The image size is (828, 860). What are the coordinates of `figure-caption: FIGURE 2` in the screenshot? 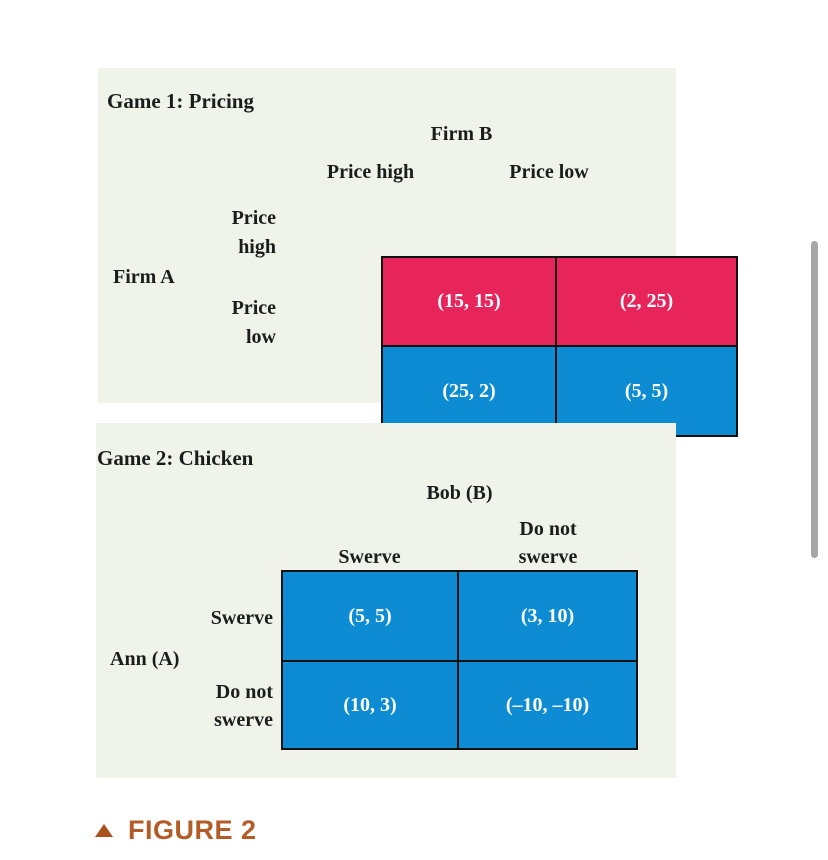 It's located at (176, 830).